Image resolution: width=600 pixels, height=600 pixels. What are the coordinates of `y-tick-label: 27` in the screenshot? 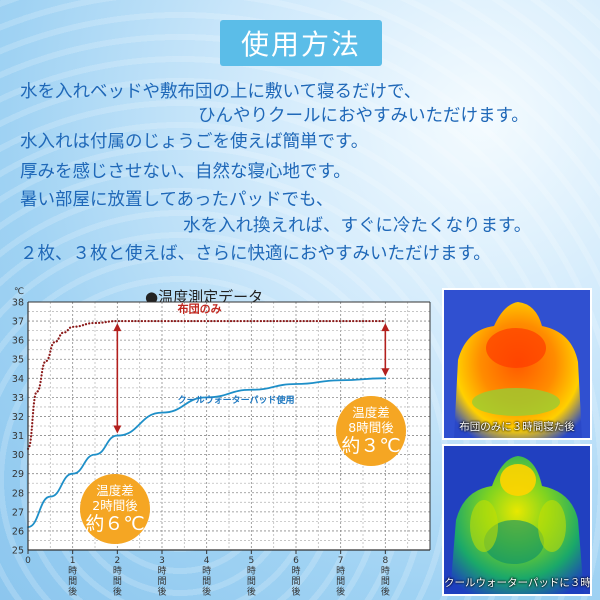 It's located at (18, 512).